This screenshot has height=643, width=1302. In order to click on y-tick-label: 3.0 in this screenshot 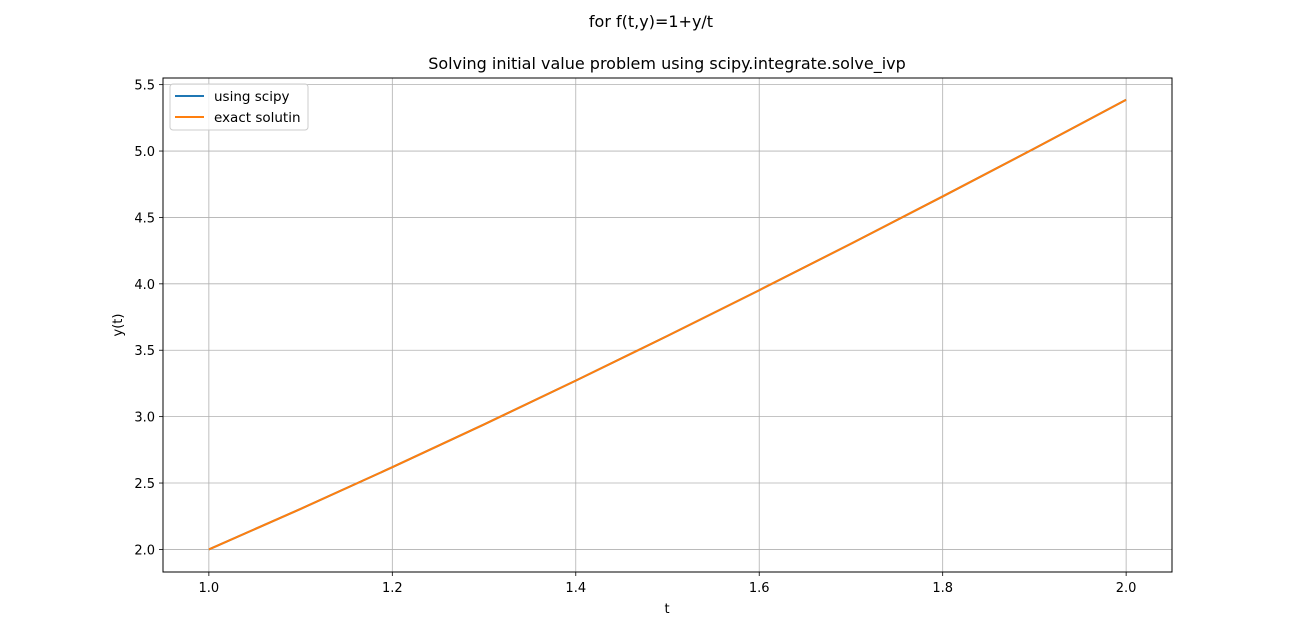, I will do `click(144, 418)`.